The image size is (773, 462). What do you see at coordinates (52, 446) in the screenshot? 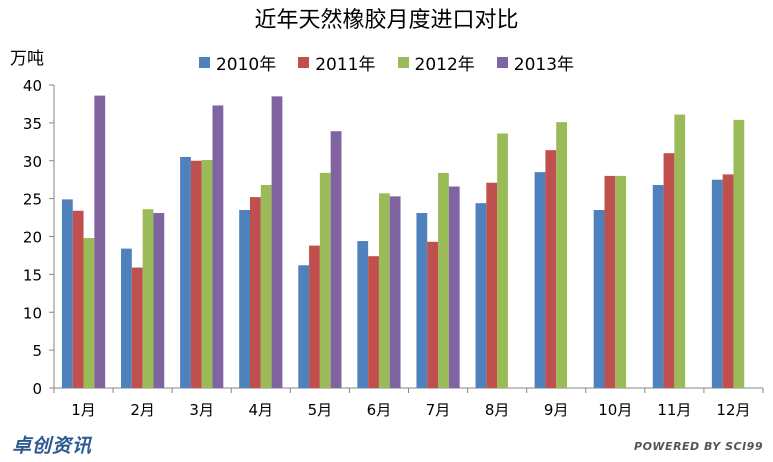
I see `brand-logo: 卓创资讯` at bounding box center [52, 446].